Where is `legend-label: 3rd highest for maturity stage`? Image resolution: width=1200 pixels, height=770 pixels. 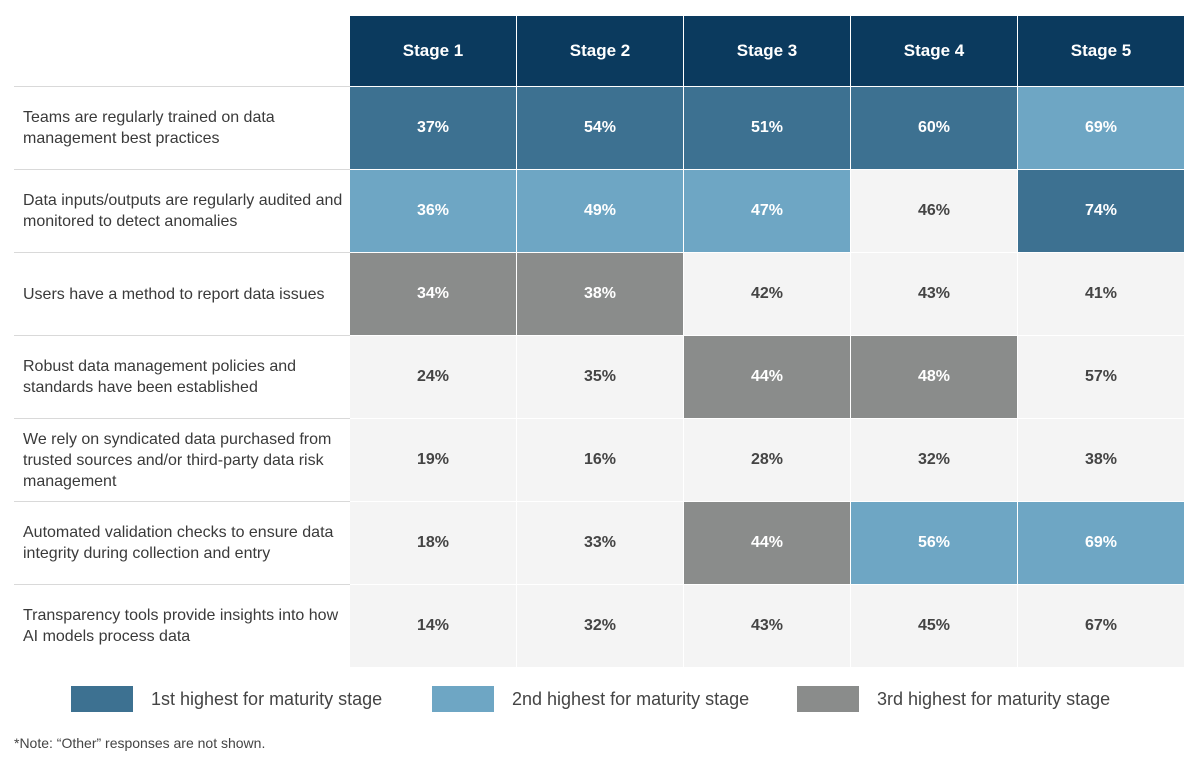 legend-label: 3rd highest for maturity stage is located at coordinates (994, 698).